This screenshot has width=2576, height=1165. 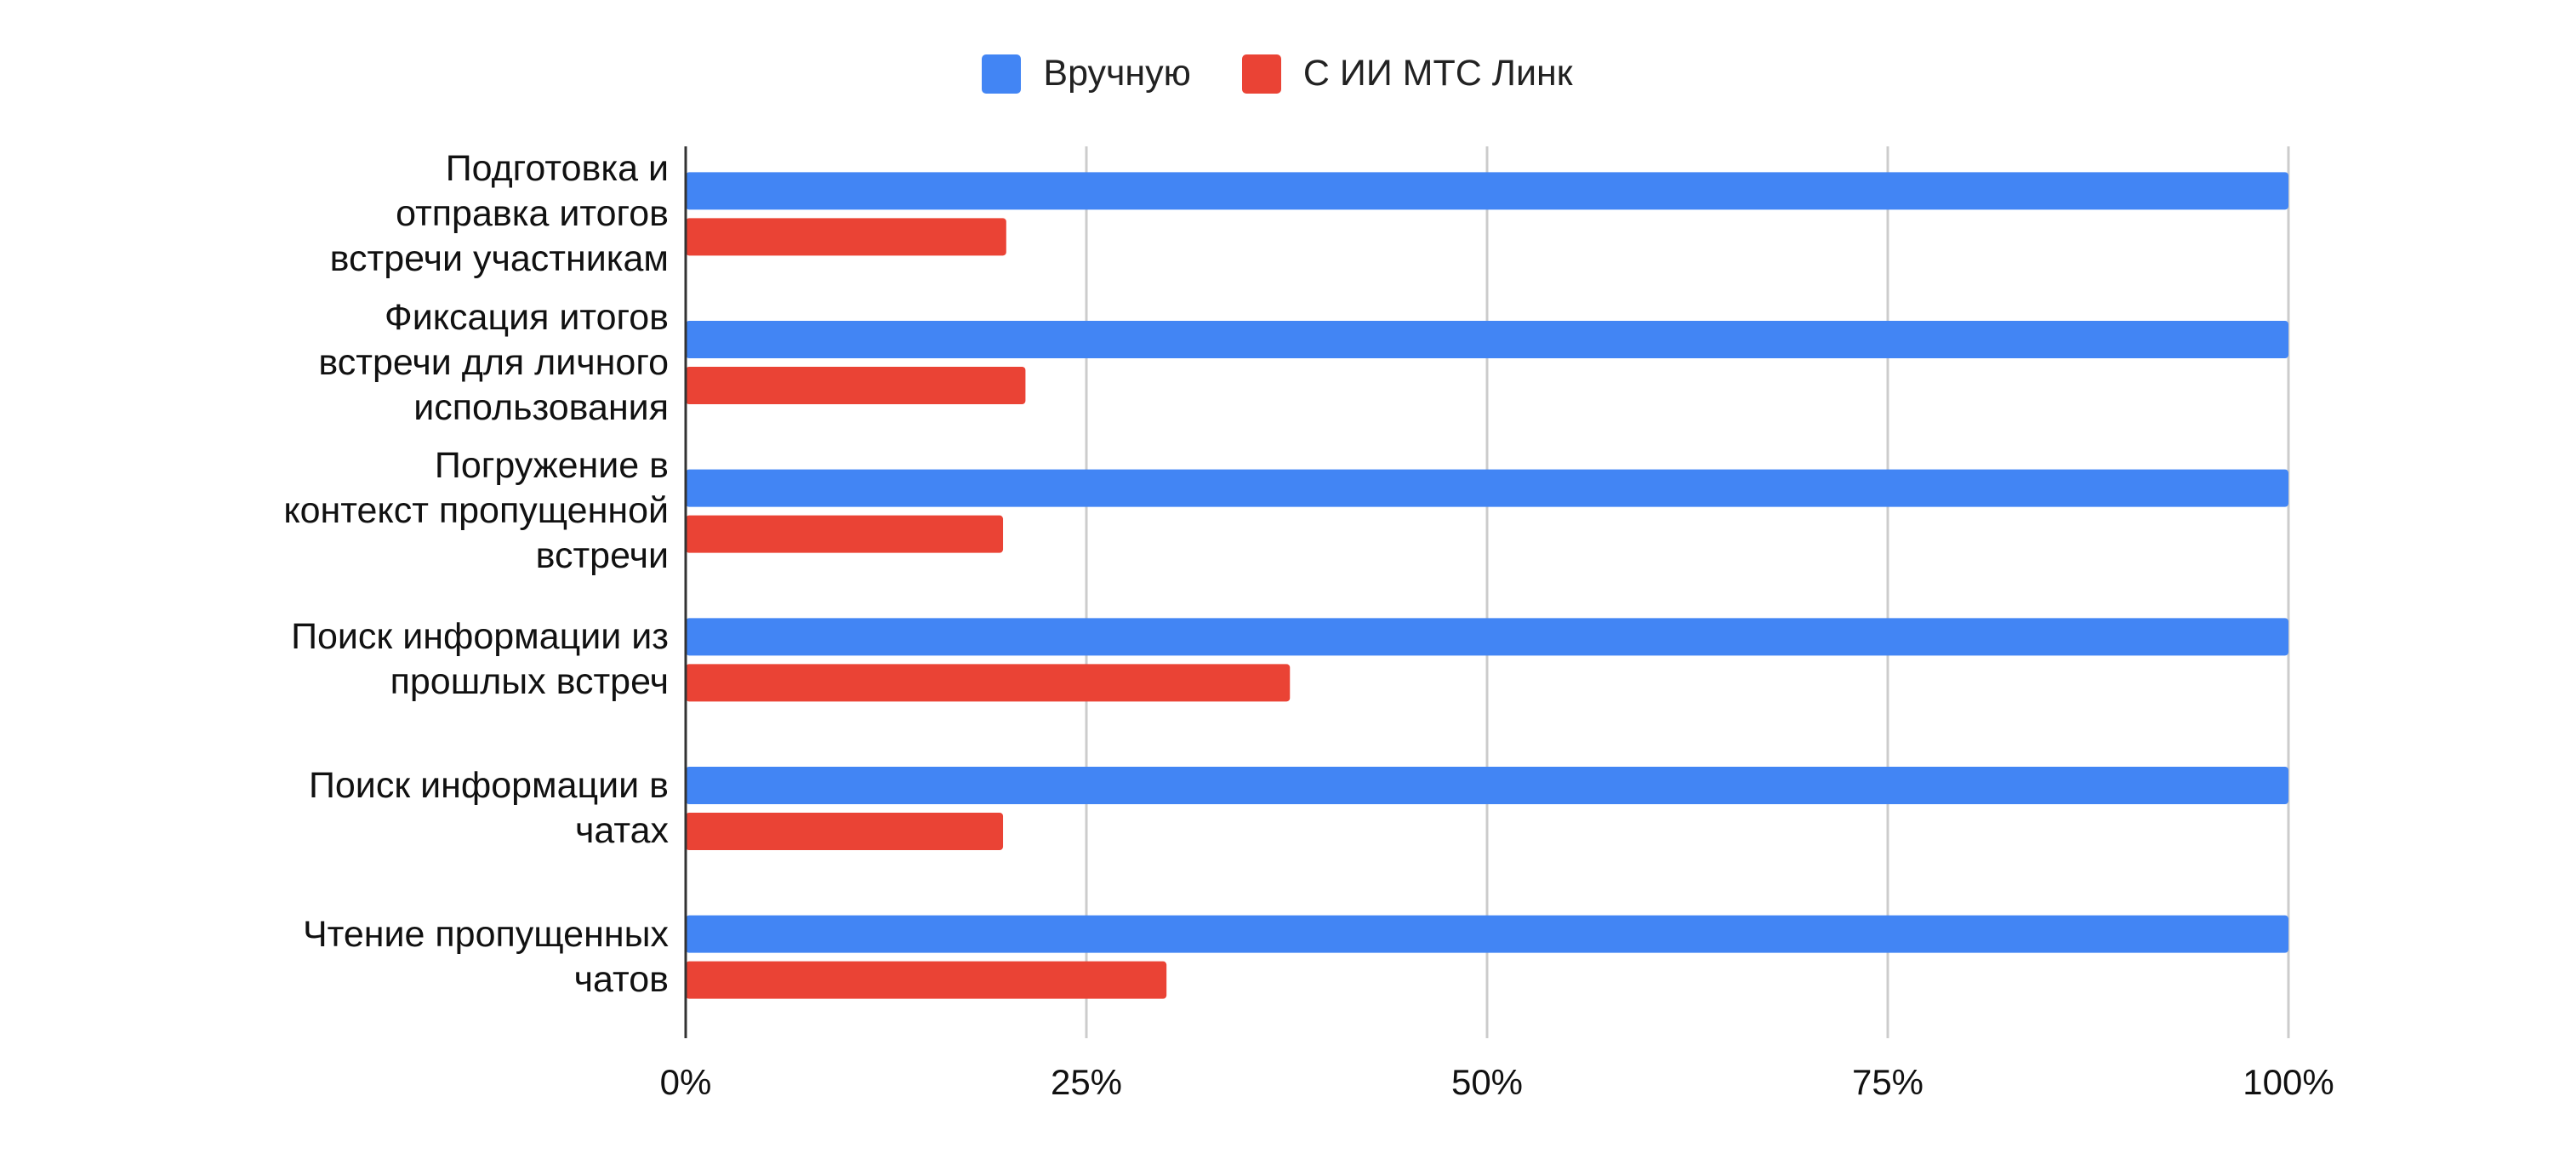 What do you see at coordinates (1117, 73) in the screenshot?
I see `legend-label-series-1: Вручную` at bounding box center [1117, 73].